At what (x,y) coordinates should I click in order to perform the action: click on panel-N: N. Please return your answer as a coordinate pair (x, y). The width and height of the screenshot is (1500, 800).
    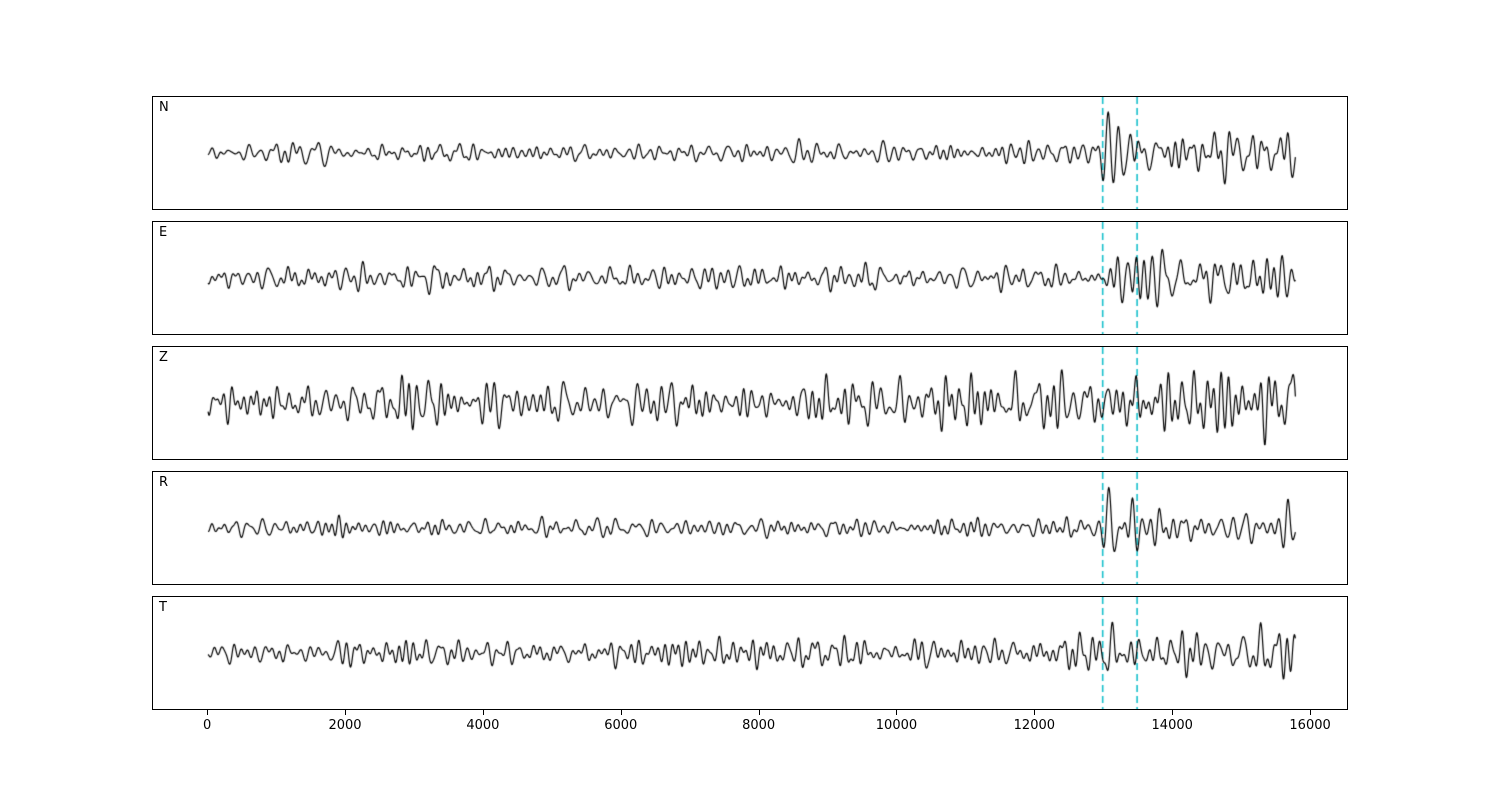
    Looking at the image, I should click on (750, 153).